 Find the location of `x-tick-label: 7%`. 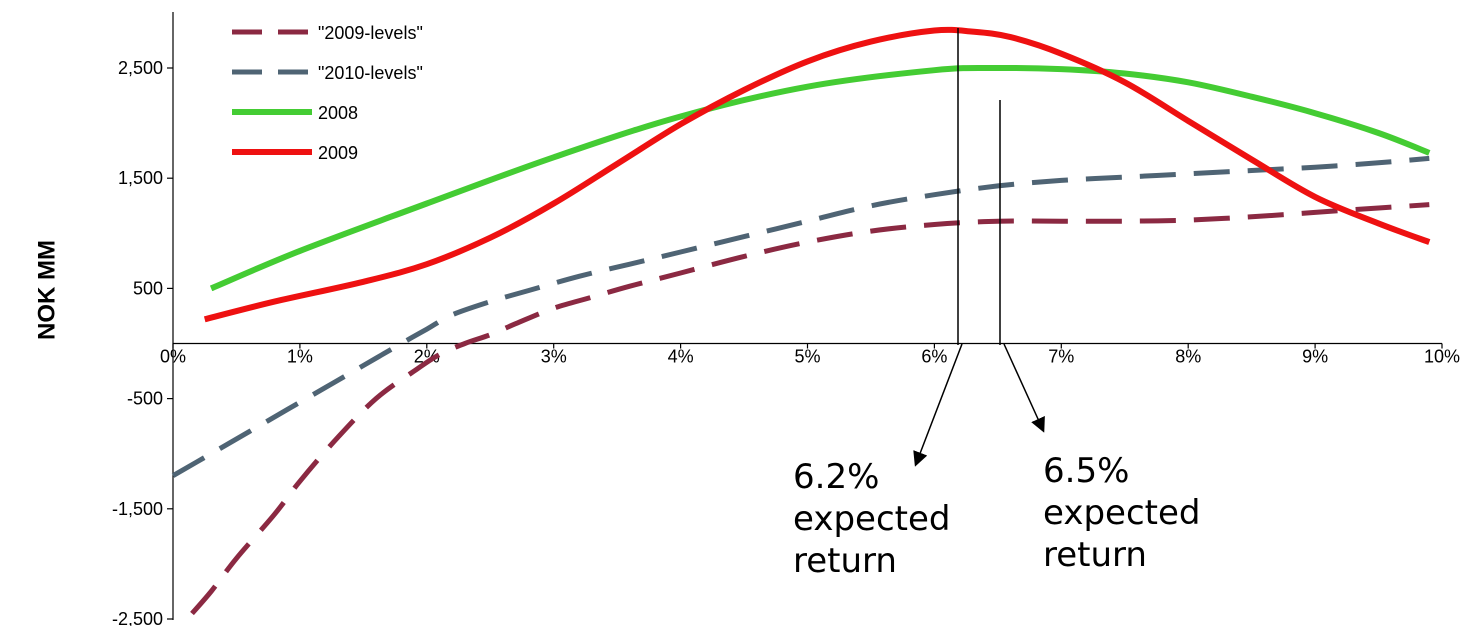

x-tick-label: 7% is located at coordinates (1061, 357).